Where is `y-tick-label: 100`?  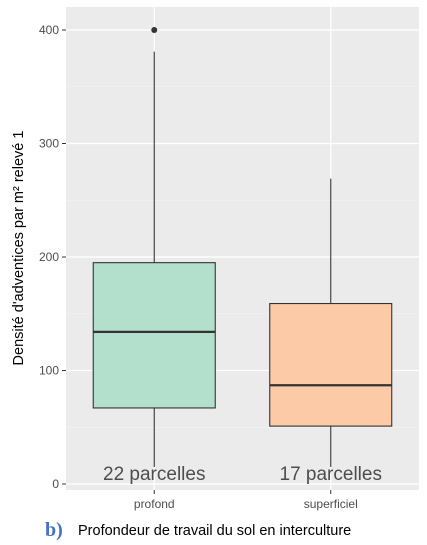
y-tick-label: 100 is located at coordinates (49, 371).